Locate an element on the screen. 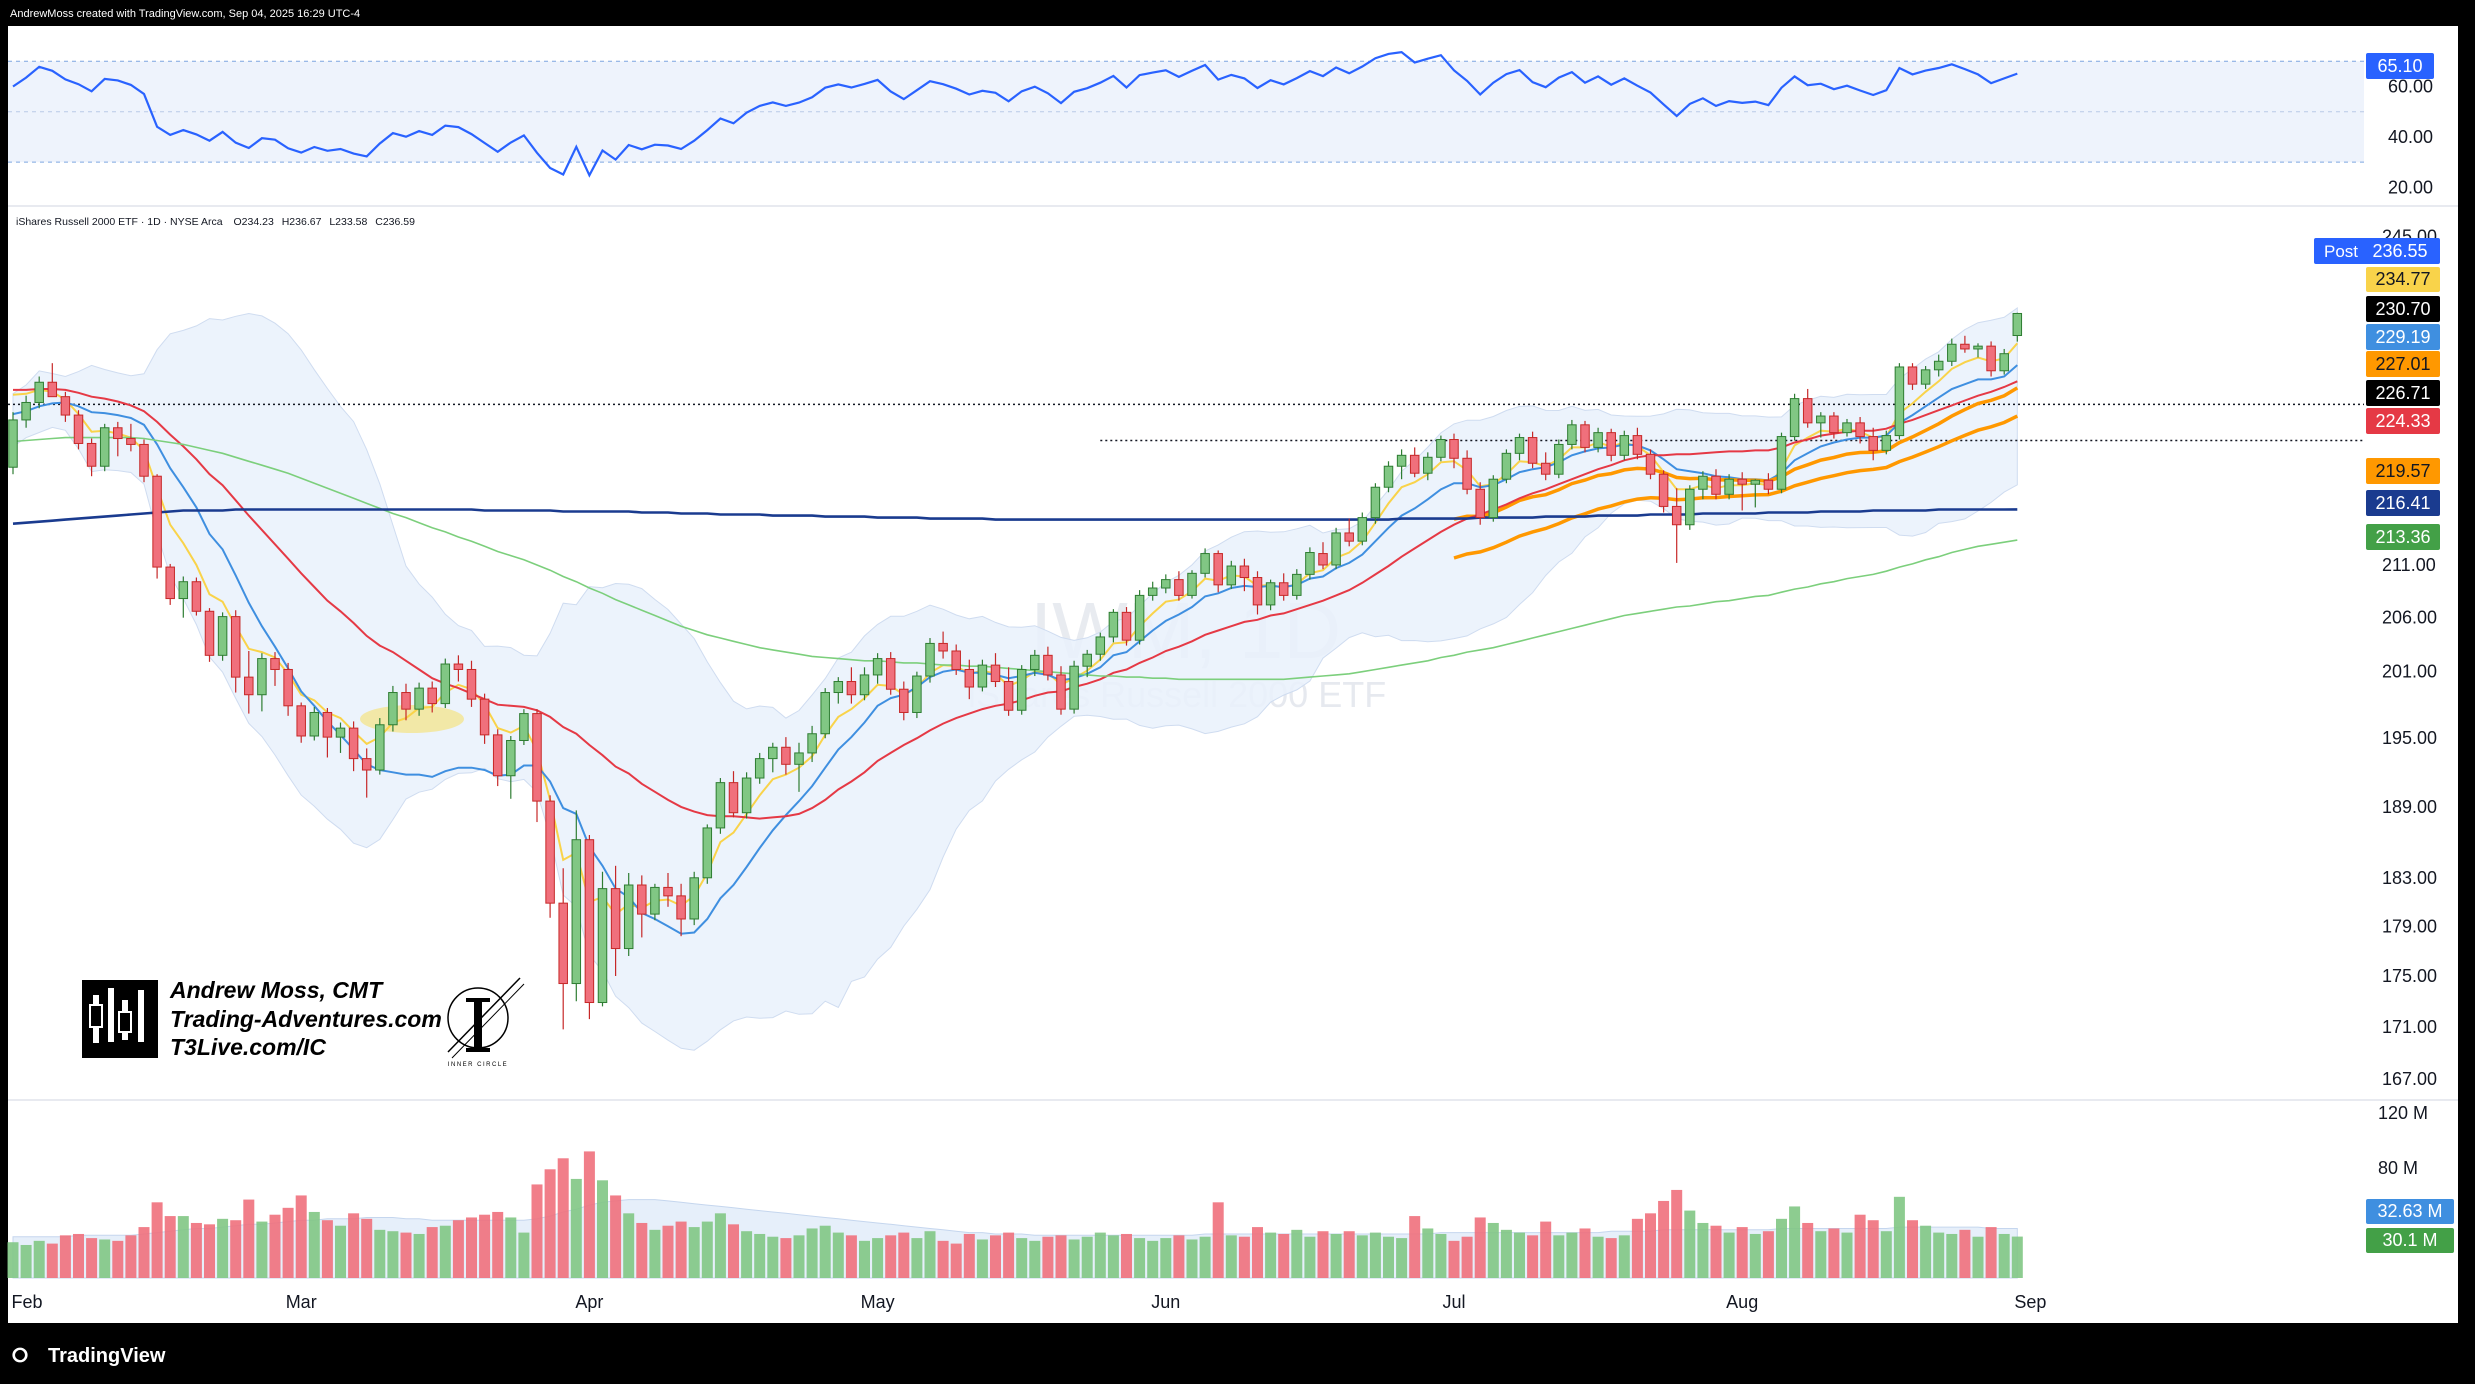  rsi-tick-label: 20.00 is located at coordinates (2410, 187).